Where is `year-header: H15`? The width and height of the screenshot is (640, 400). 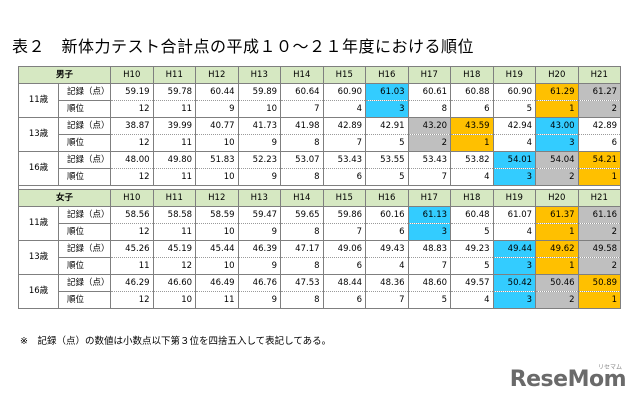
year-header: H15 is located at coordinates (344, 75).